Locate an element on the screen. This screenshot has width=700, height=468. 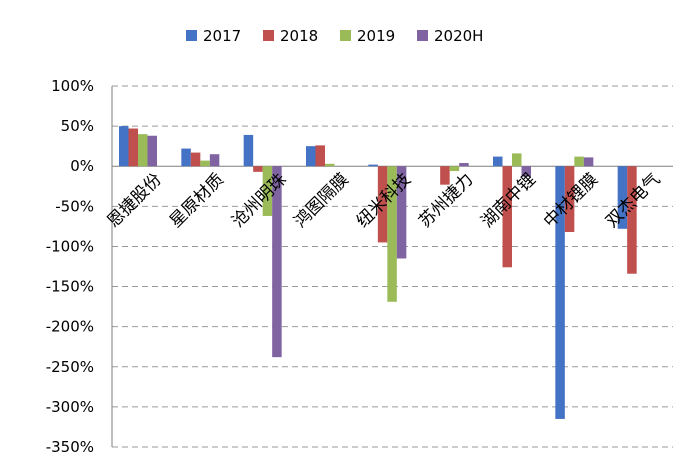
legend: 2017 2018 2019 2020H is located at coordinates (334, 36).